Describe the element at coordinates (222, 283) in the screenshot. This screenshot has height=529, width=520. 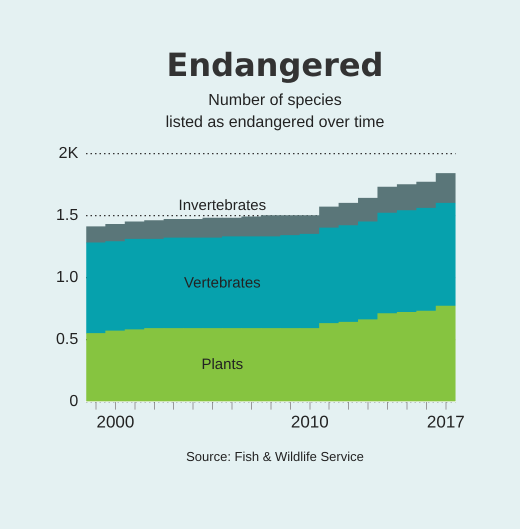
I see `series-label: Vertebrates` at that location.